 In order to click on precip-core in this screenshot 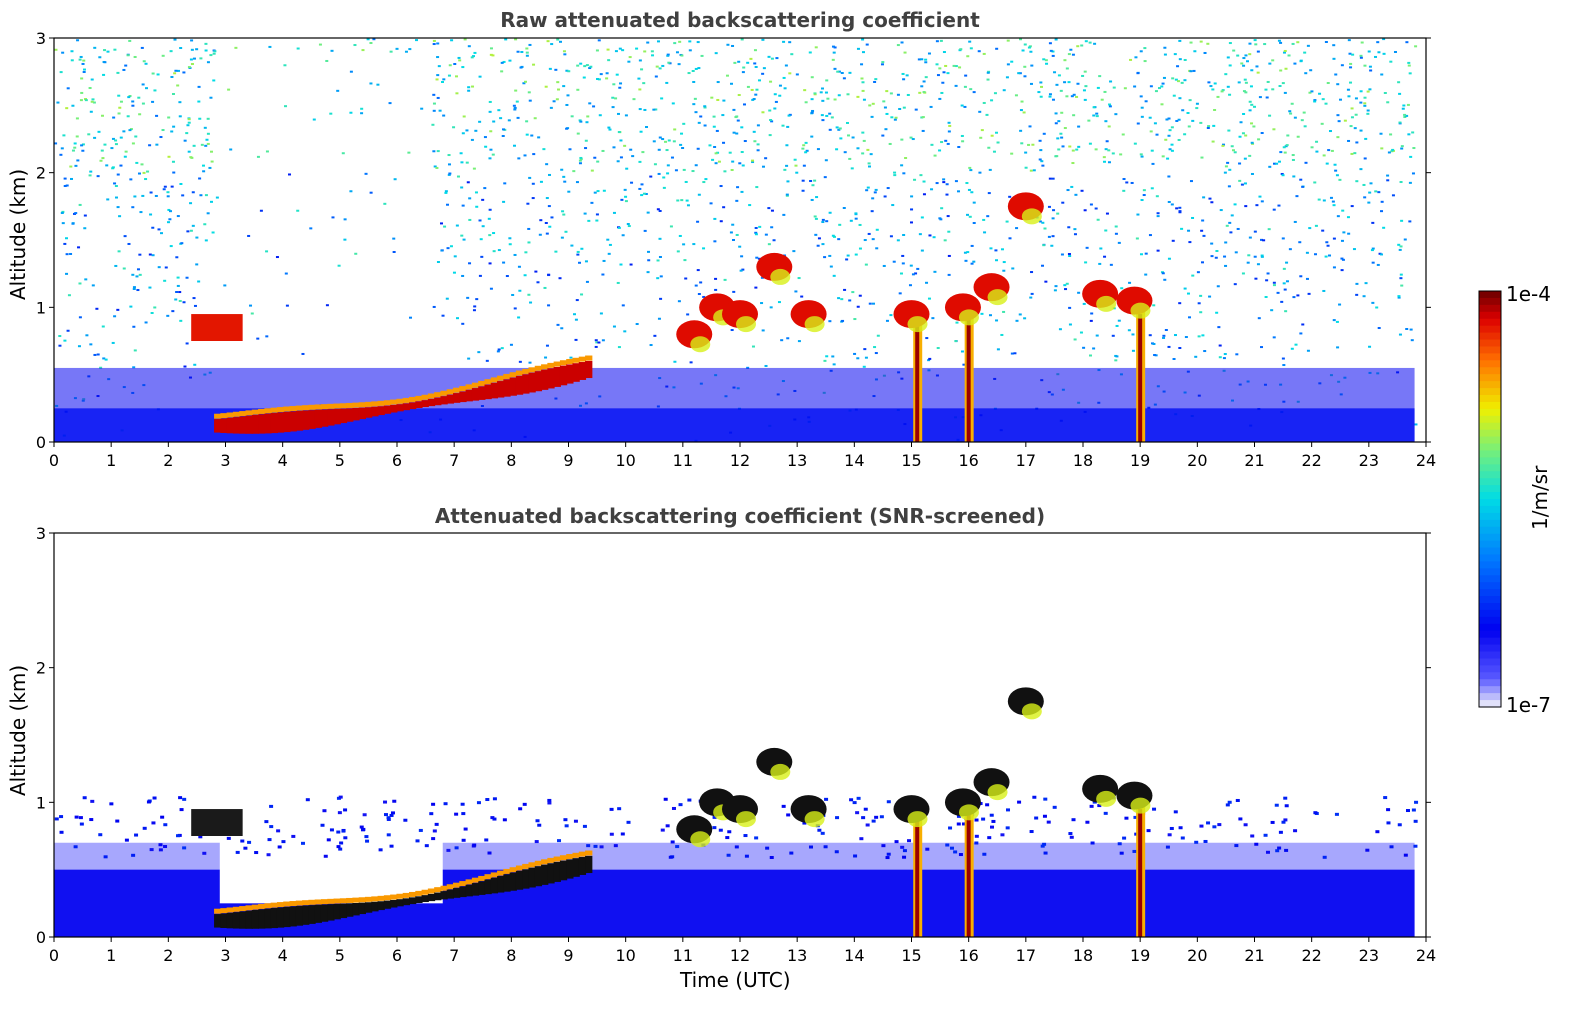, I will do `click(968, 873)`.